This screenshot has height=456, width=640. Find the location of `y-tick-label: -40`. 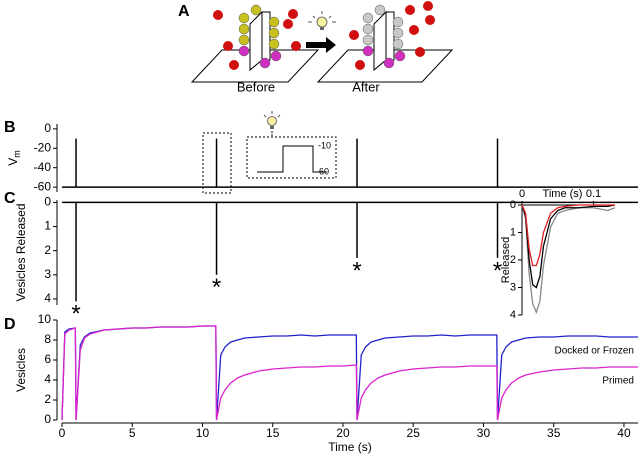

y-tick-label: -40 is located at coordinates (43, 167).